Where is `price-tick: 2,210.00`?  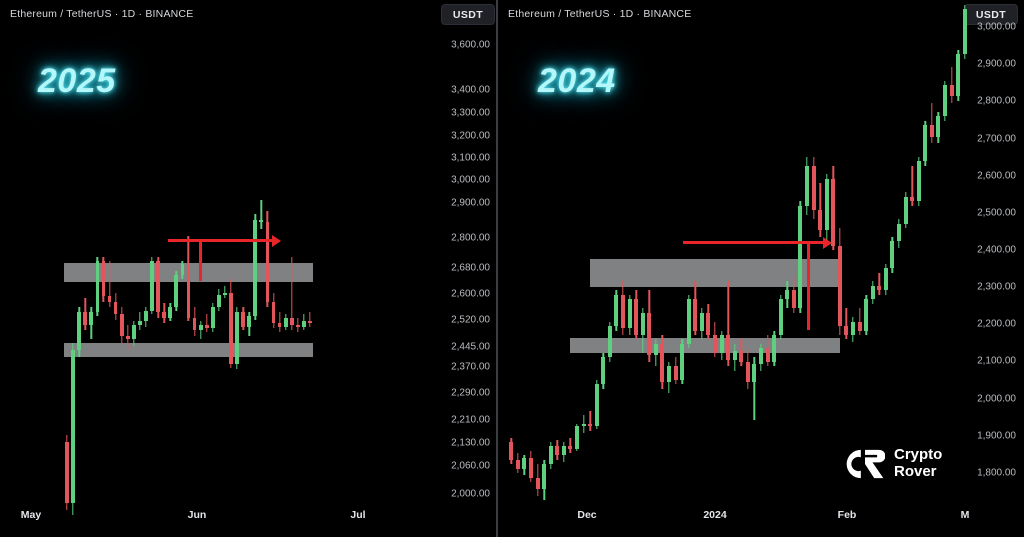
price-tick: 2,210.00 is located at coordinates (470, 420).